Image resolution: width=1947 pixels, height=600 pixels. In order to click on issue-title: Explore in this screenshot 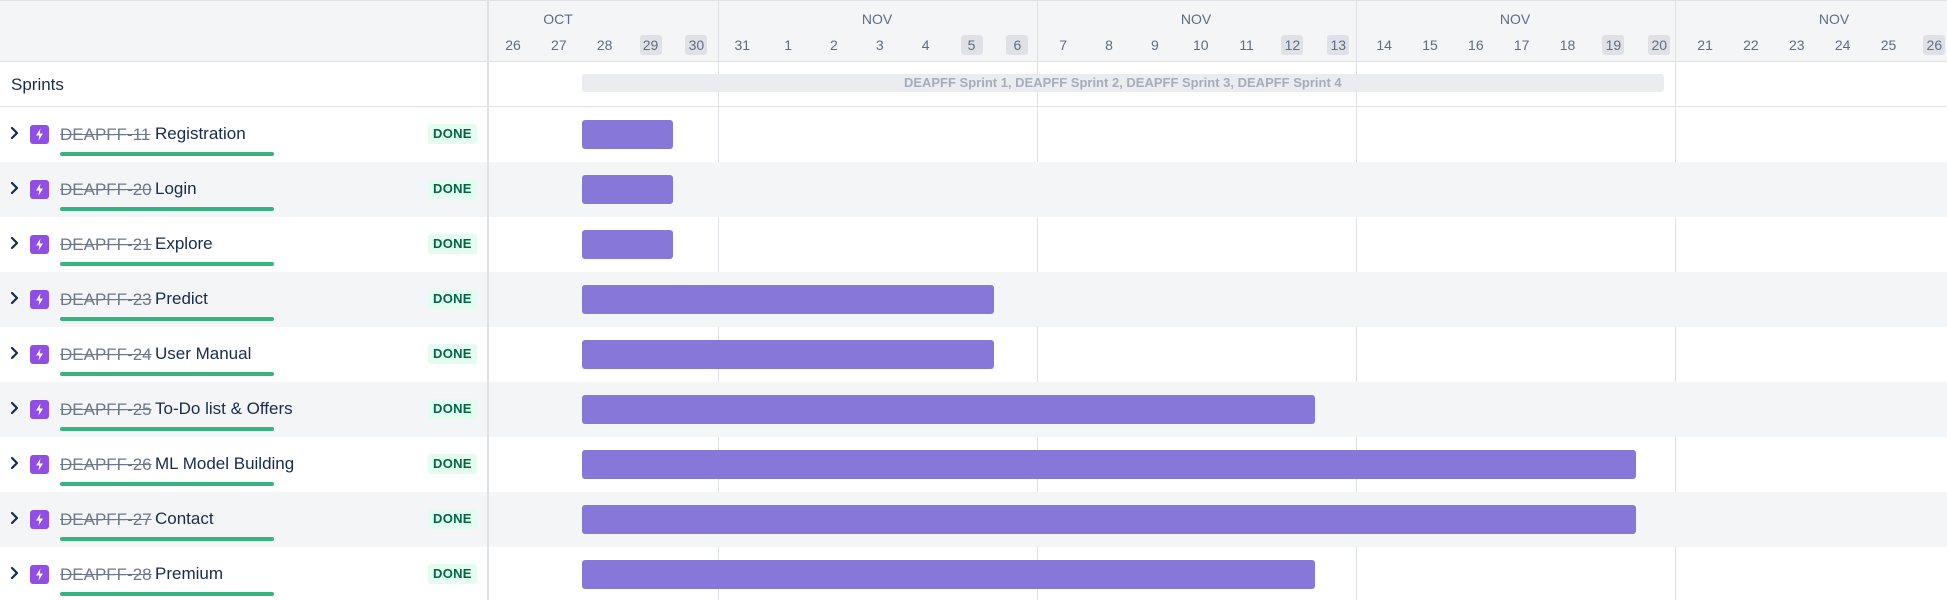, I will do `click(184, 243)`.